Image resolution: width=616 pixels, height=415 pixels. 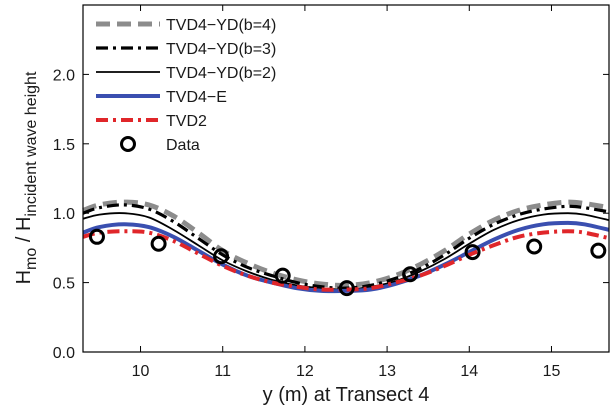 What do you see at coordinates (221, 25) in the screenshot?
I see `legend-label-1: TVD4−YD(b=4)` at bounding box center [221, 25].